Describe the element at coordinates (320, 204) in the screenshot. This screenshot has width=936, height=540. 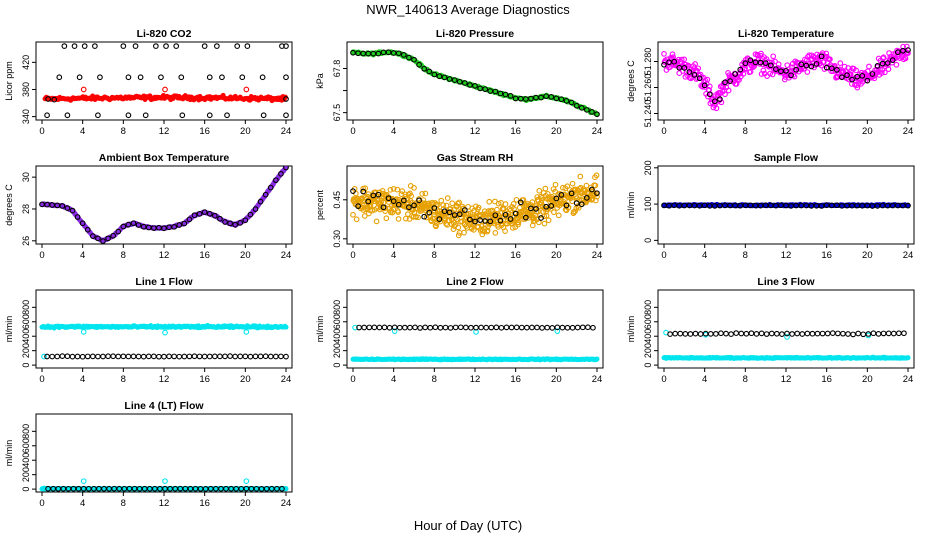
I see `y-axis-label: percent` at that location.